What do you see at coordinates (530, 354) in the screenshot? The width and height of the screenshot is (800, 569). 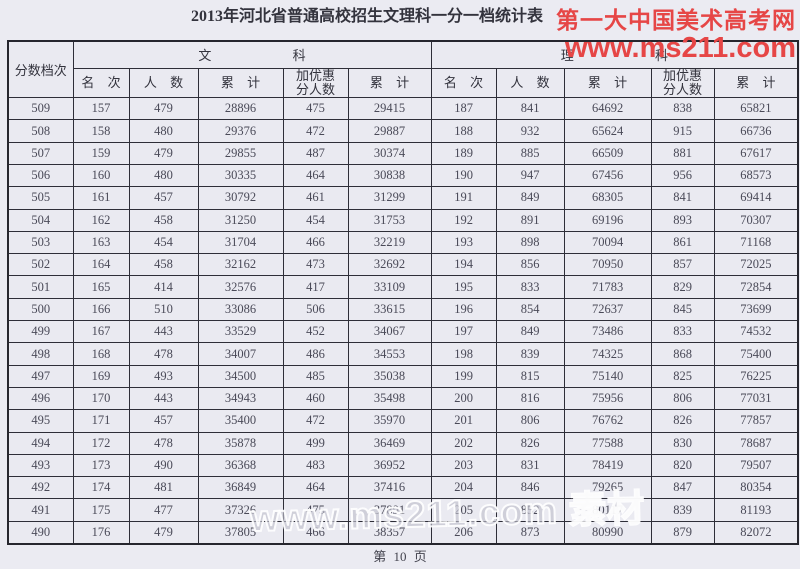 I see `value-cell: 839` at bounding box center [530, 354].